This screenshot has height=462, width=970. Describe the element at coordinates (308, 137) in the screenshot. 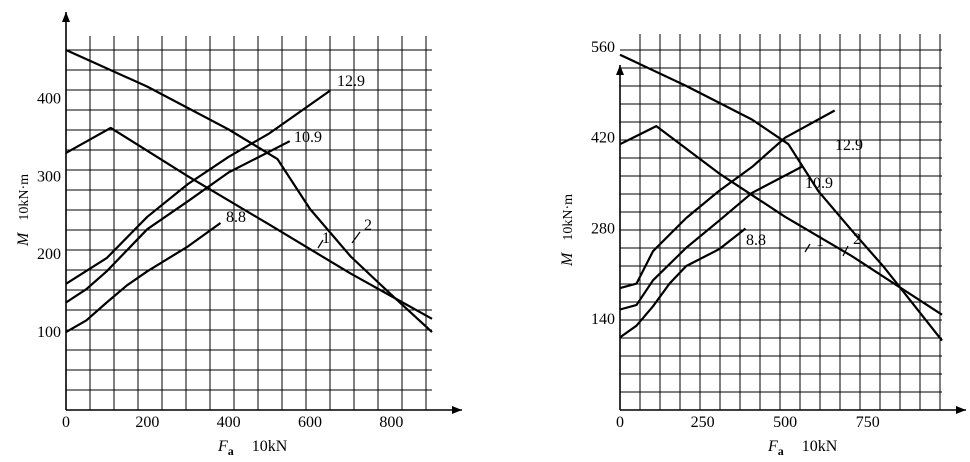

I see `series-label-10-9: 10.9` at that location.